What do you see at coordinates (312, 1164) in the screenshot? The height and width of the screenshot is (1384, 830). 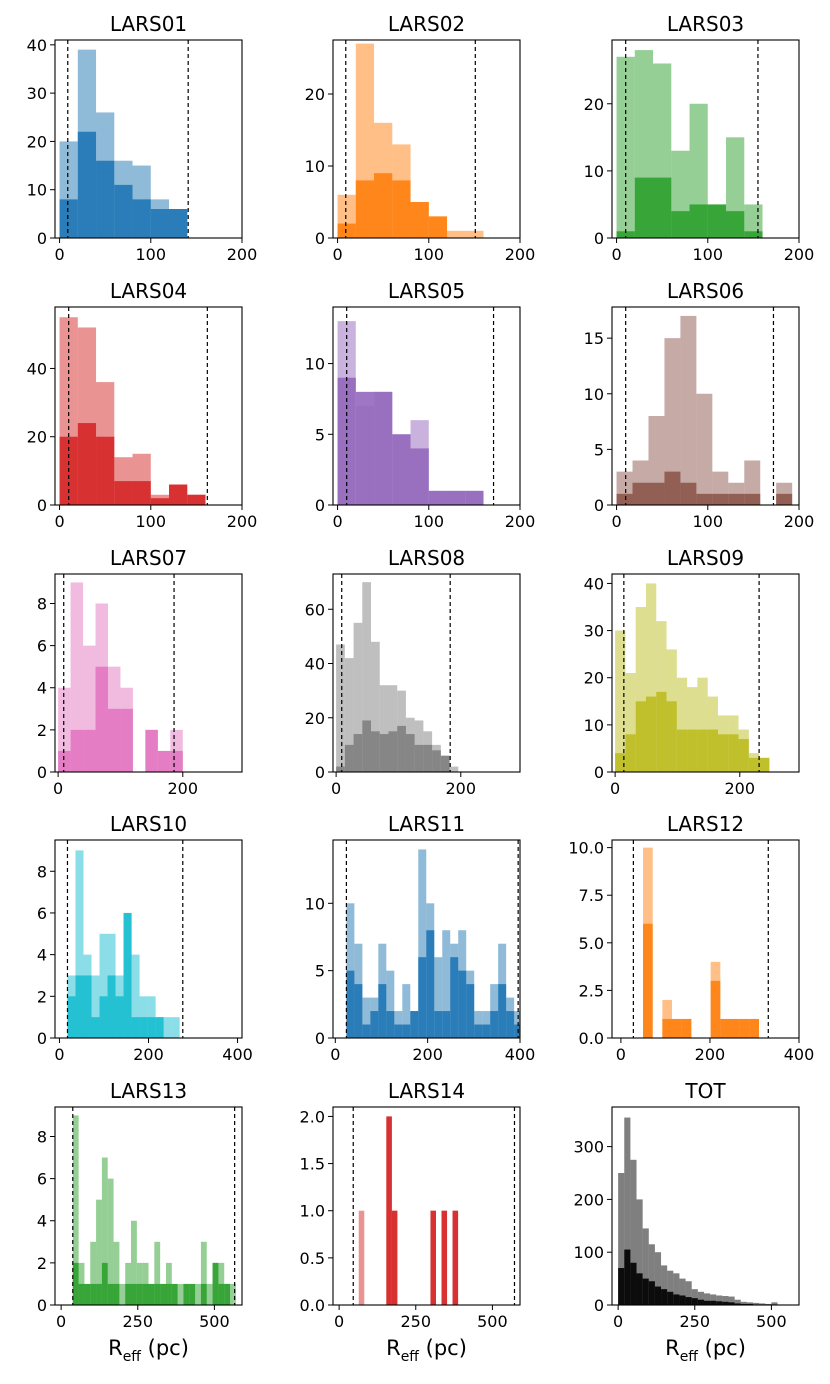 I see `y-tick-label: 1.5` at bounding box center [312, 1164].